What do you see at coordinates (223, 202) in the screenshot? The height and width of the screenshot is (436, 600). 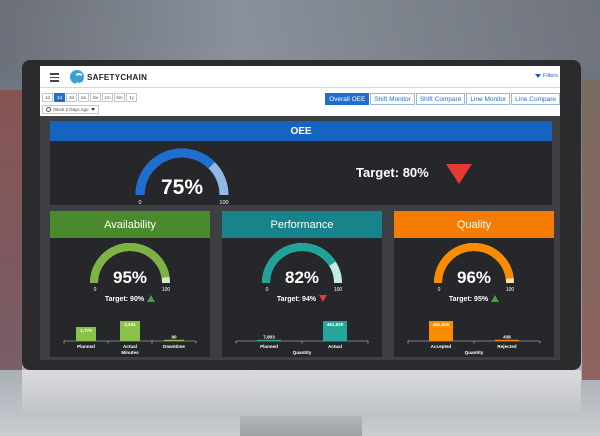 I see `oee-max: 100` at bounding box center [223, 202].